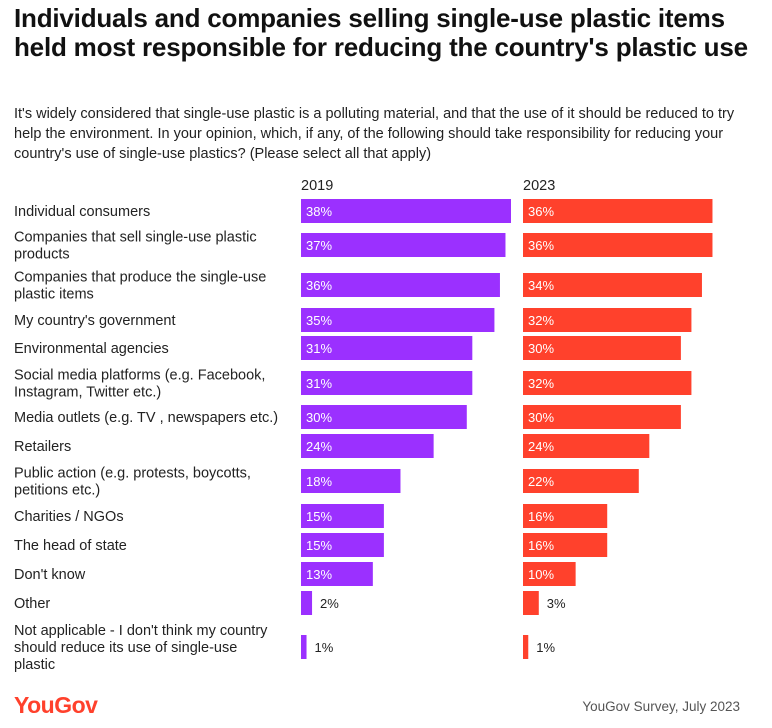  Describe the element at coordinates (319, 320) in the screenshot. I see `data-label-2019: 35%` at that location.